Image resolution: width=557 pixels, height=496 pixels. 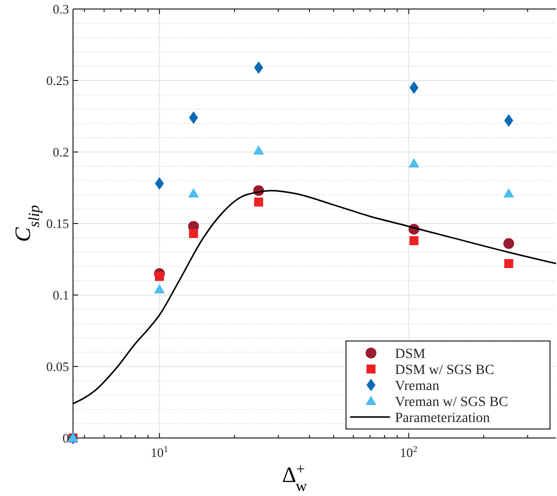 What do you see at coordinates (442, 418) in the screenshot?
I see `legend-label: Parameterization` at bounding box center [442, 418].